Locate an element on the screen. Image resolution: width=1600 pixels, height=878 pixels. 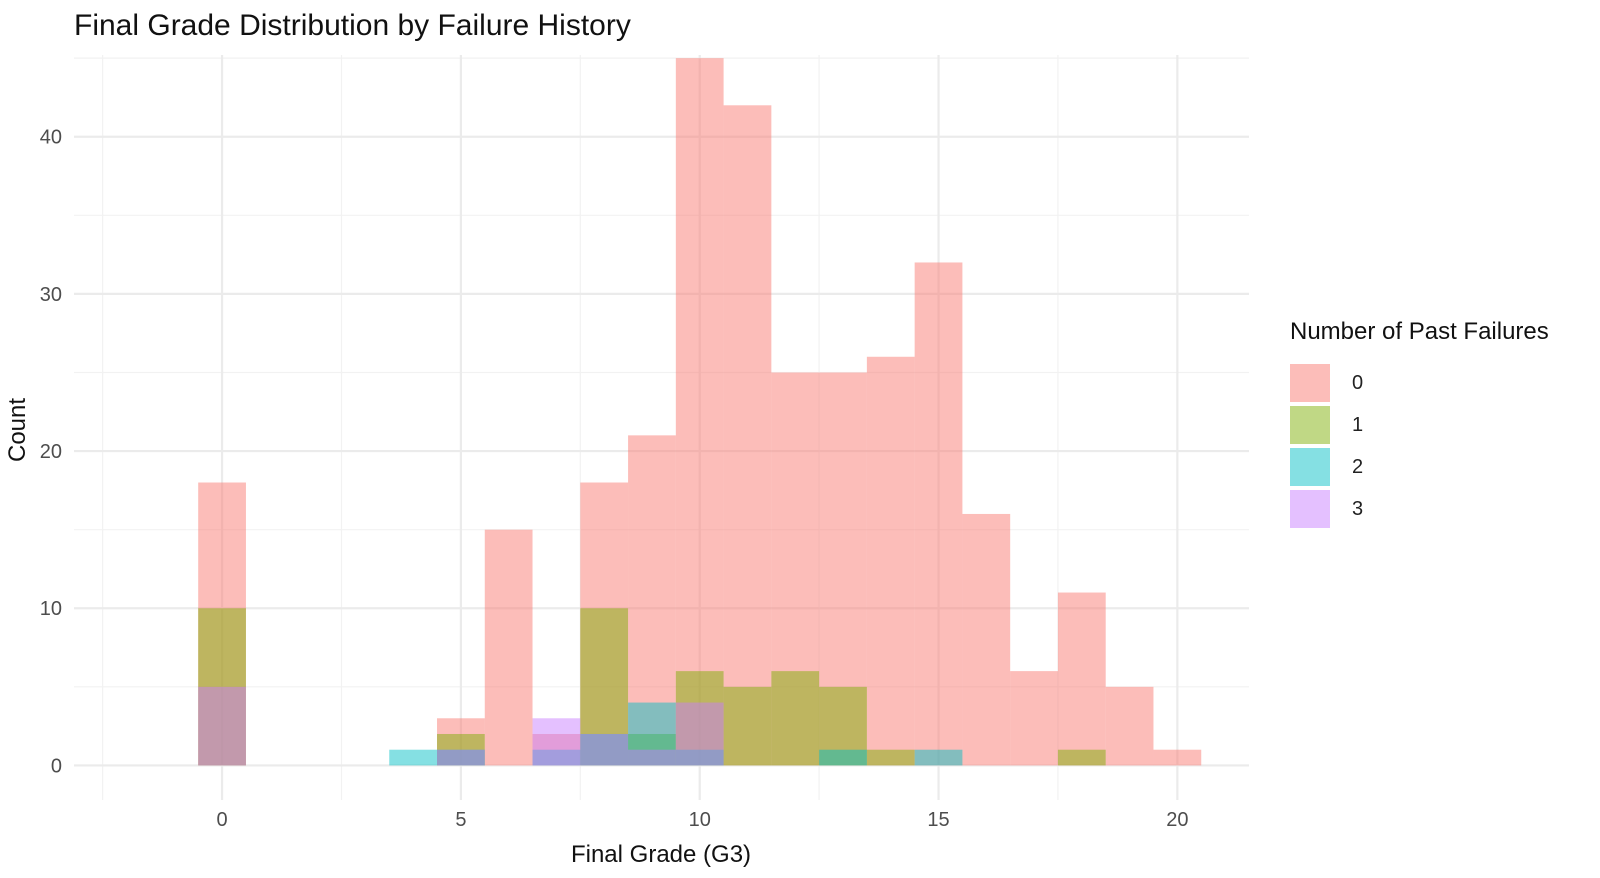
legend-label: 3 is located at coordinates (1358, 508).